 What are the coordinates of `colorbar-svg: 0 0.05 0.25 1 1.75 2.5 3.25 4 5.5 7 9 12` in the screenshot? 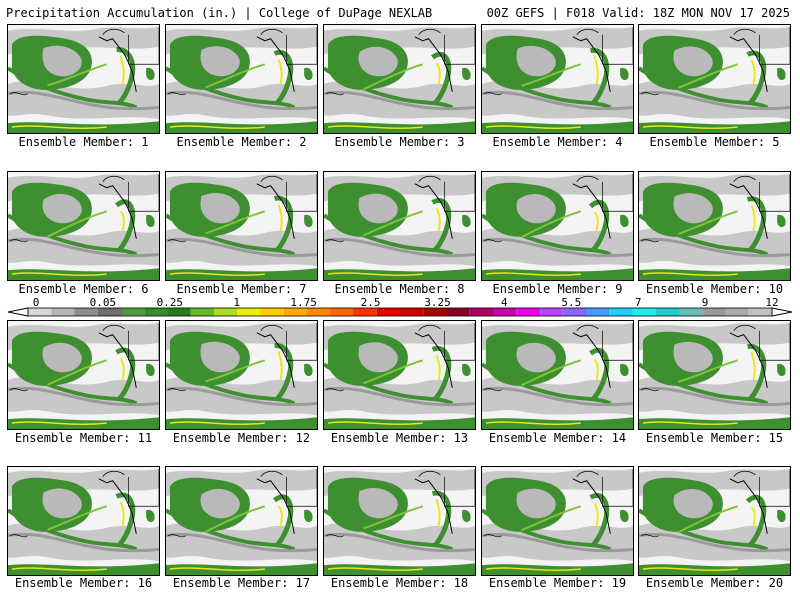 It's located at (400, 306).